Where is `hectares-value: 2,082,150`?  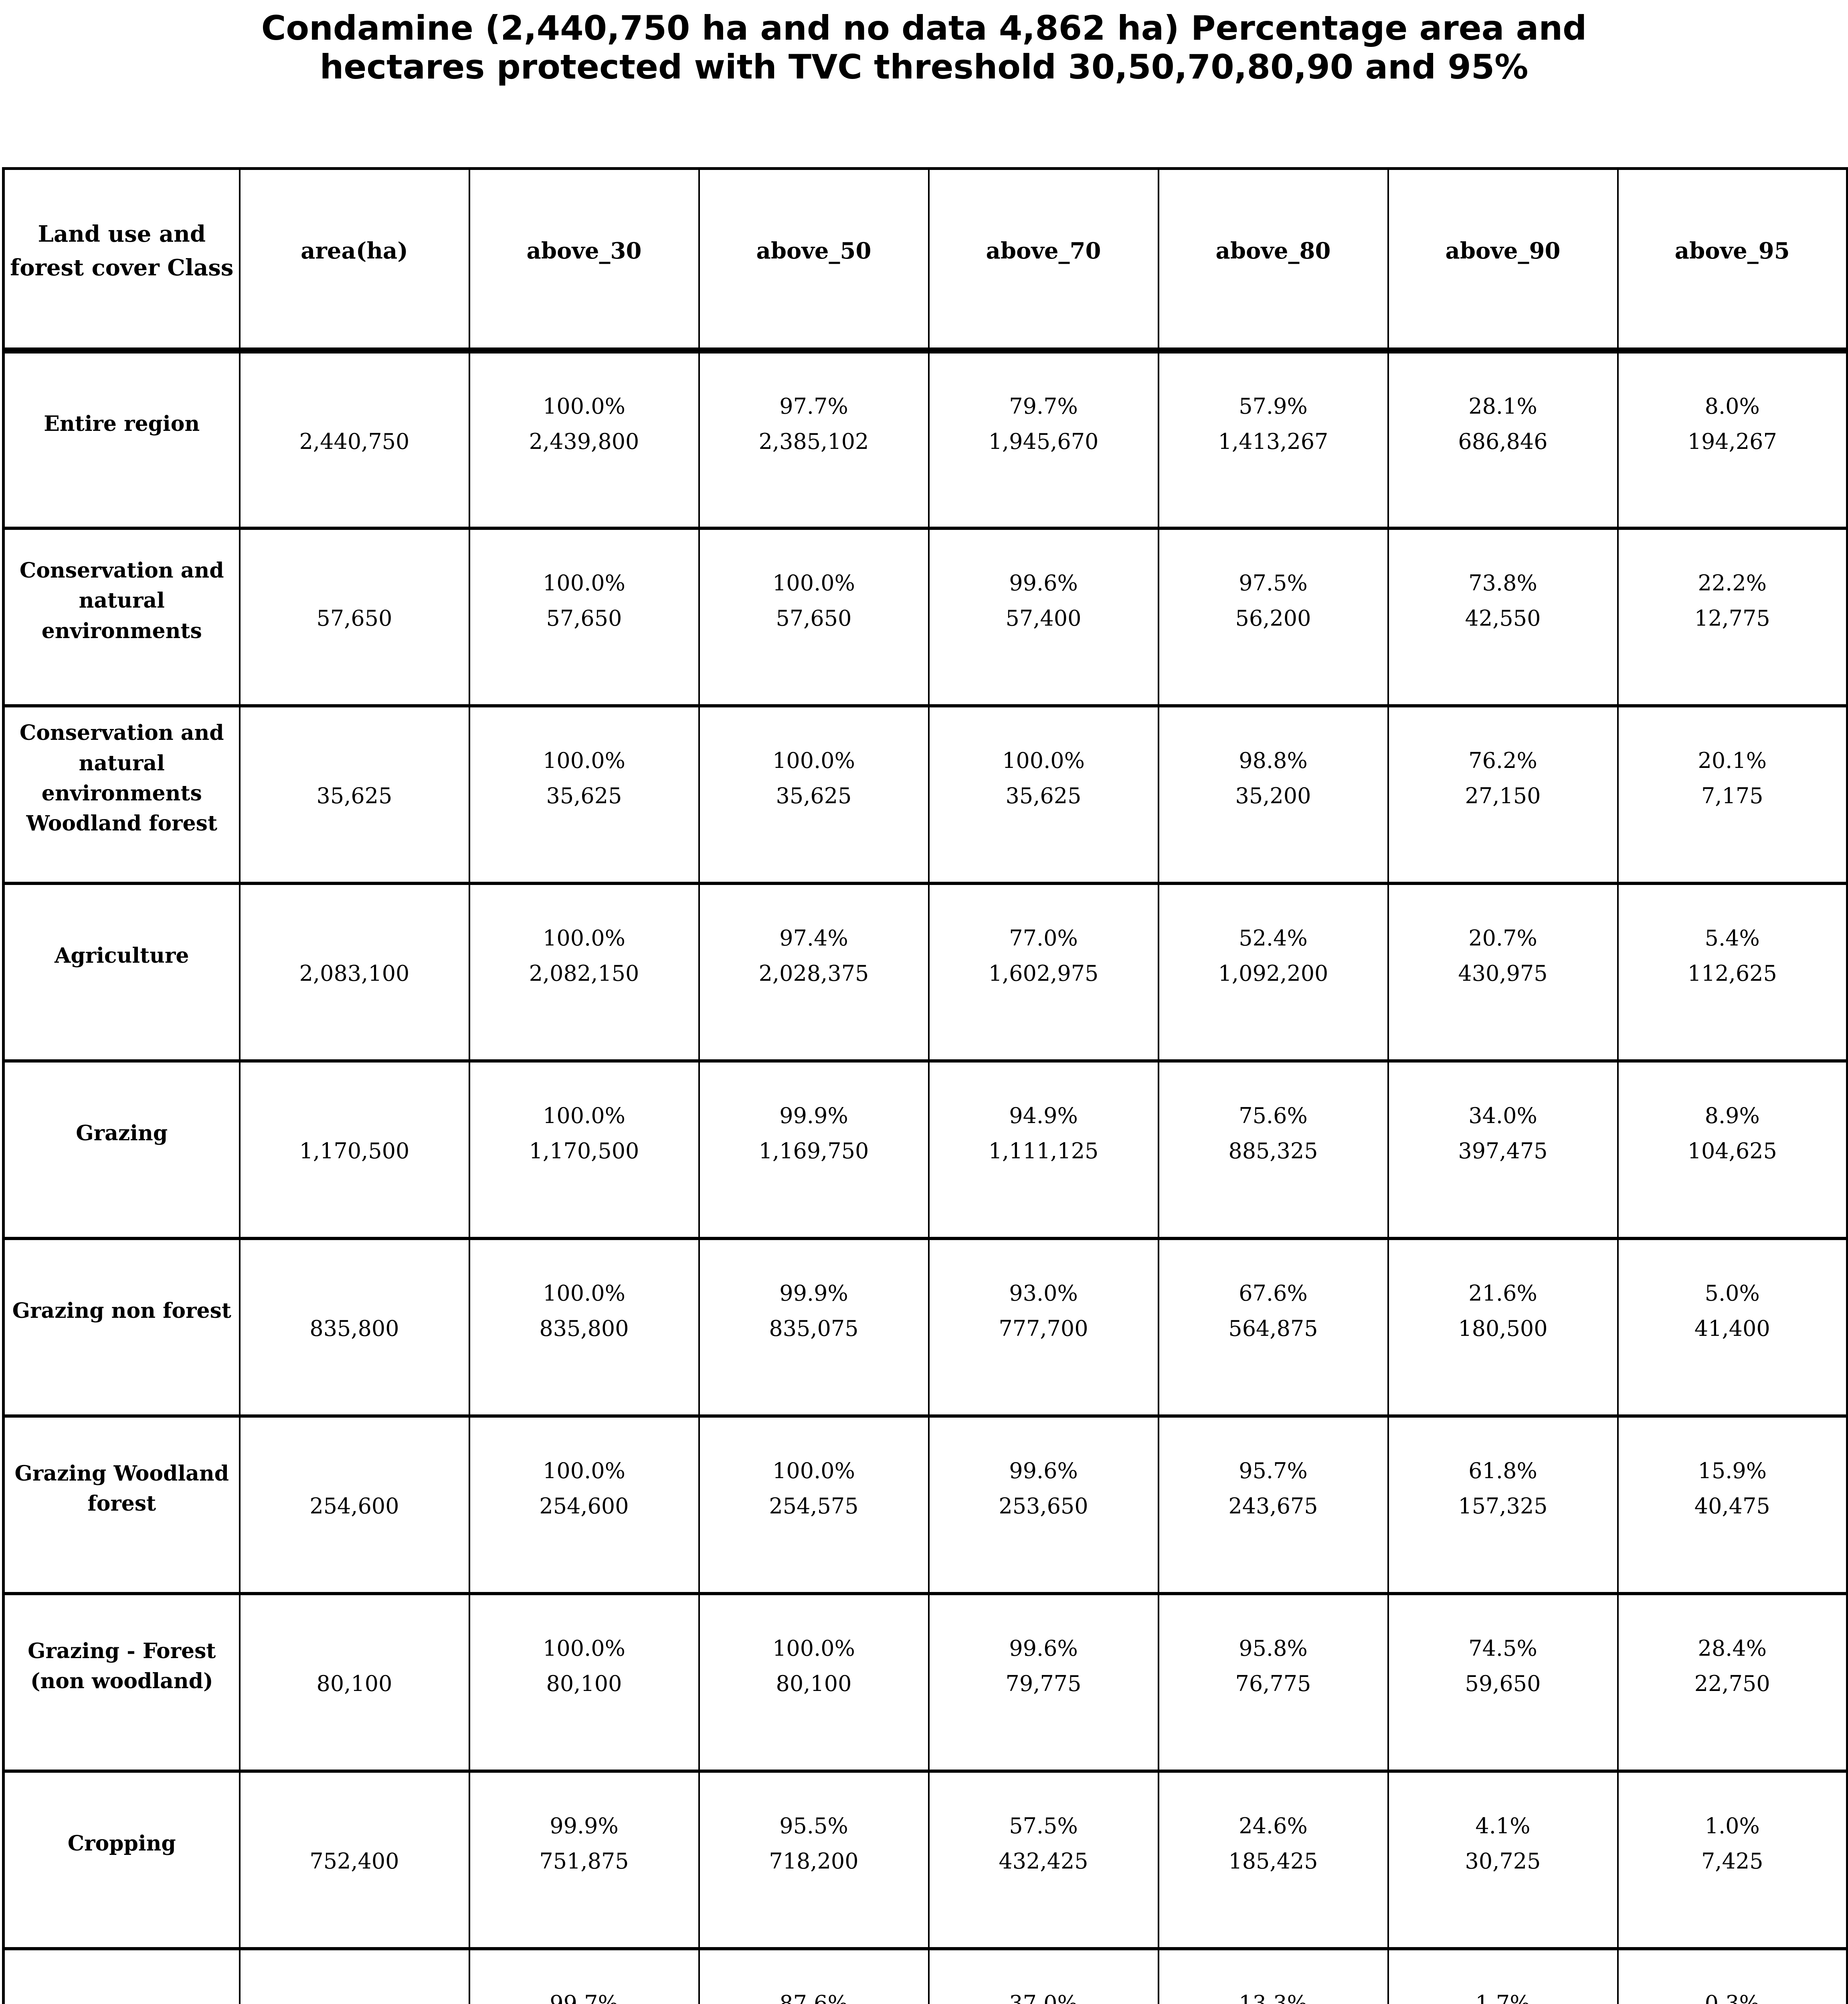
hectares-value: 2,082,150 is located at coordinates (584, 973).